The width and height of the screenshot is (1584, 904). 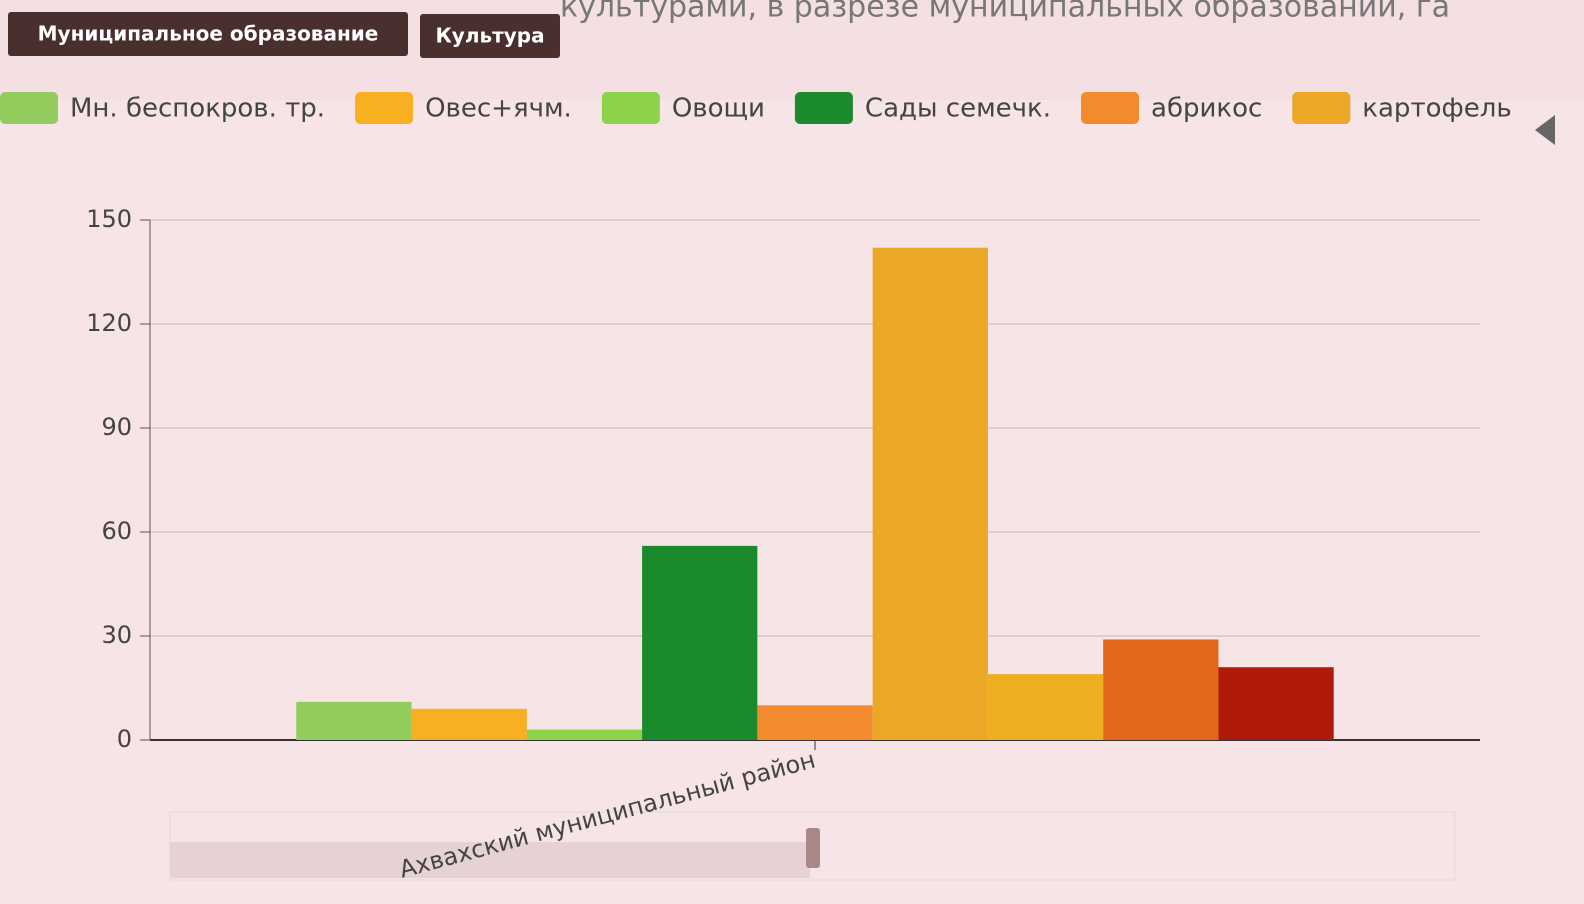 I want to click on y-tick-label: 150, so click(x=109, y=219).